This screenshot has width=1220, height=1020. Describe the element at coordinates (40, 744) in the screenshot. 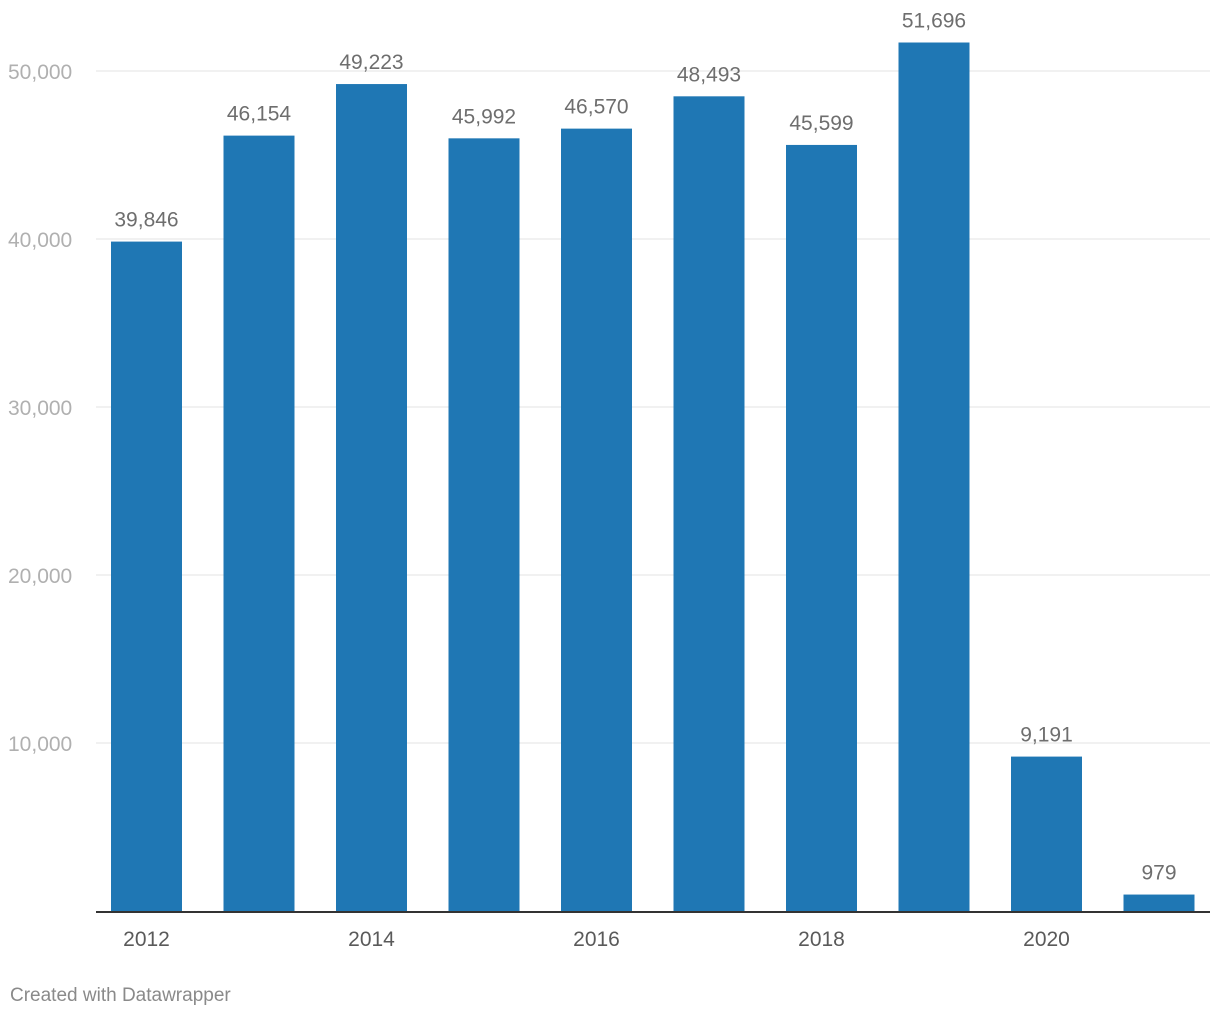

I see `y-tick-label: 10,000` at that location.